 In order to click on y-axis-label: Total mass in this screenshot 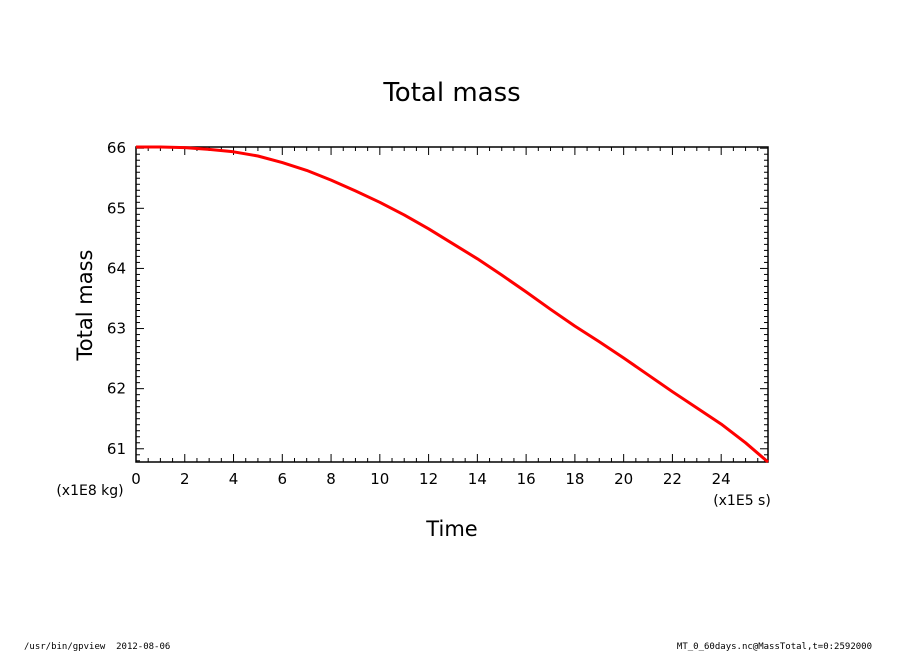, I will do `click(85, 306)`.